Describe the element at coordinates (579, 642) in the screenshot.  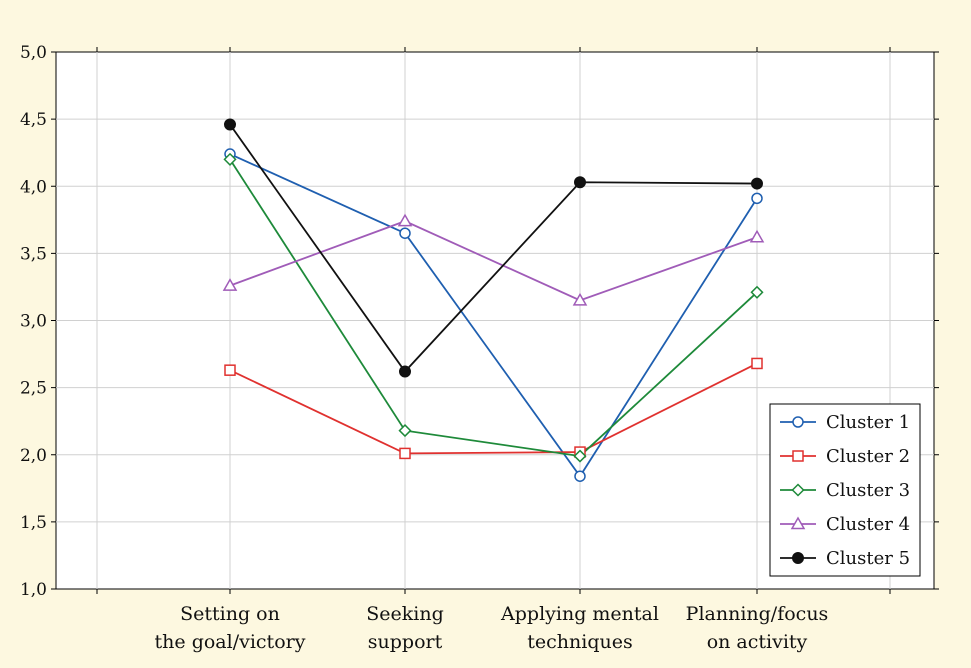
I see `x-category-label: techniques` at that location.